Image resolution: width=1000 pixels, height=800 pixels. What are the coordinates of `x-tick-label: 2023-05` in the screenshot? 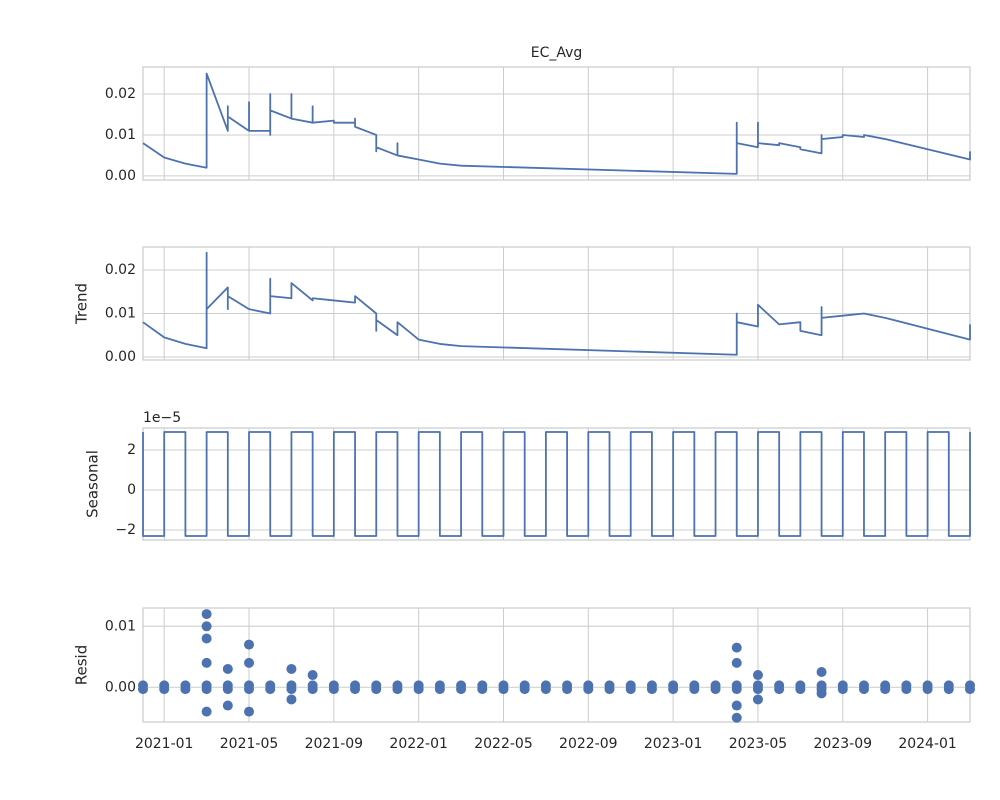 It's located at (758, 744).